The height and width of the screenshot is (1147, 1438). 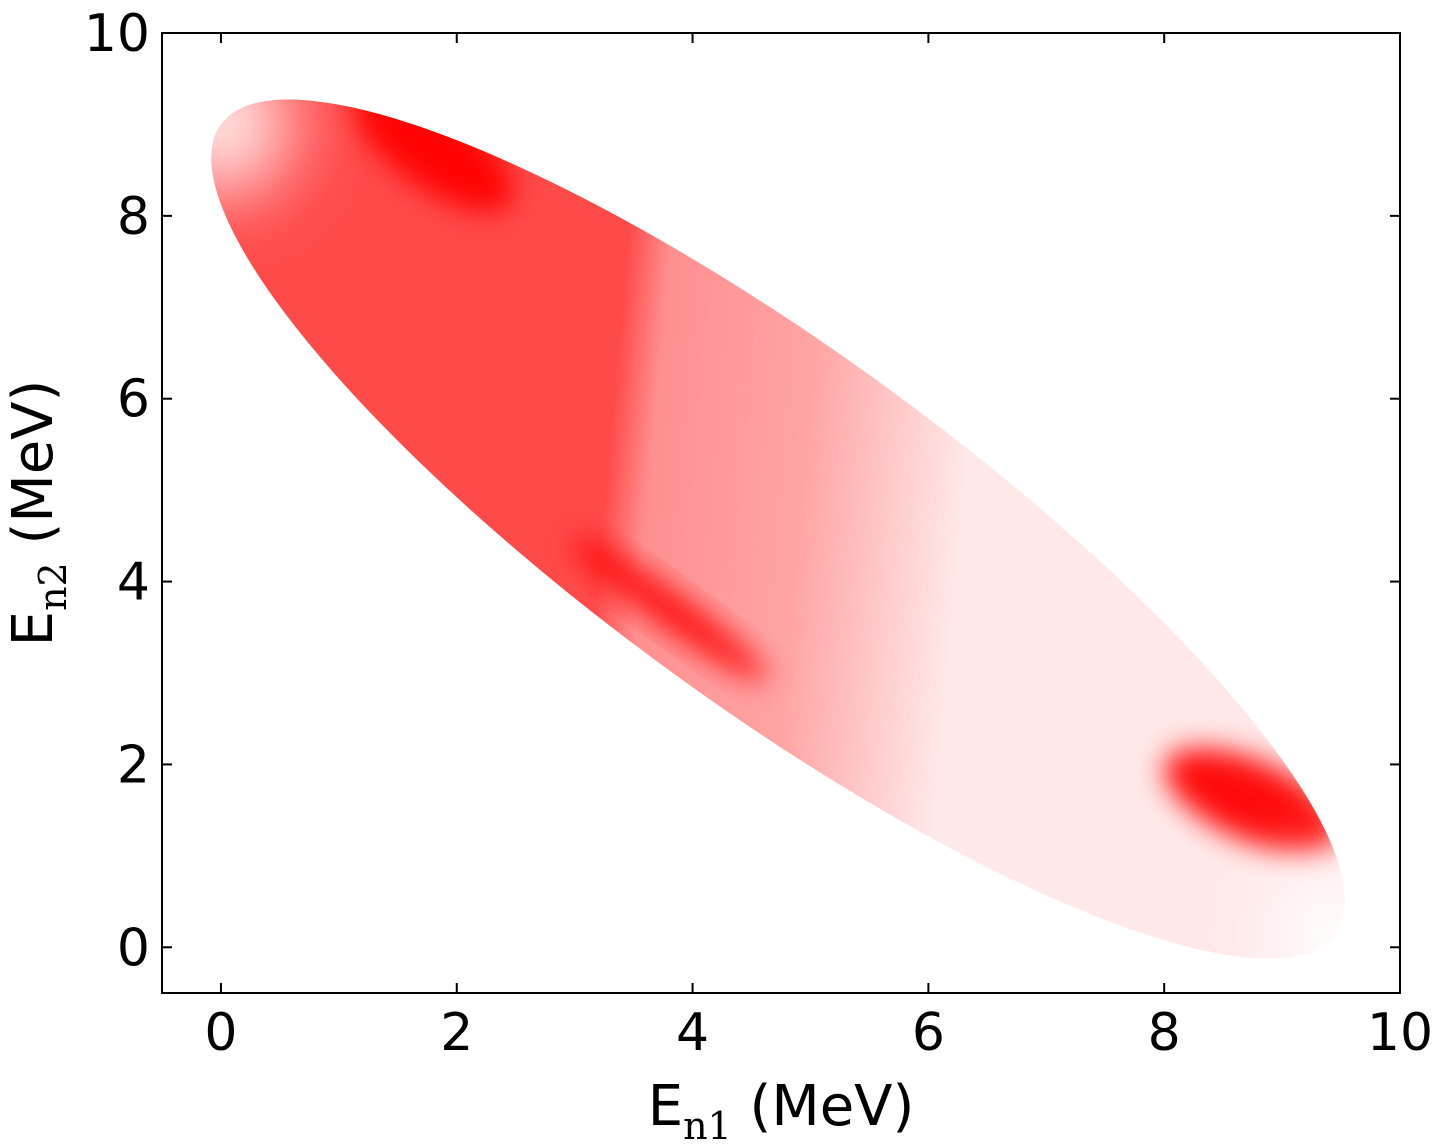 I want to click on y-tick-label: 8, so click(x=133, y=217).